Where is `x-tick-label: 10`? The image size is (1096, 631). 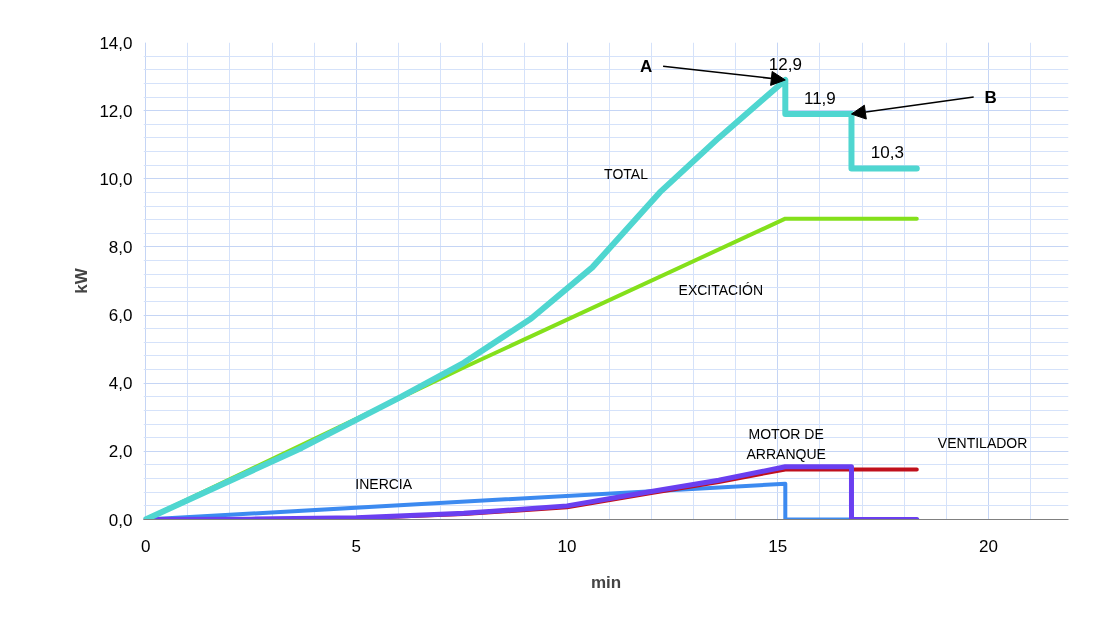
x-tick-label: 10 is located at coordinates (567, 546).